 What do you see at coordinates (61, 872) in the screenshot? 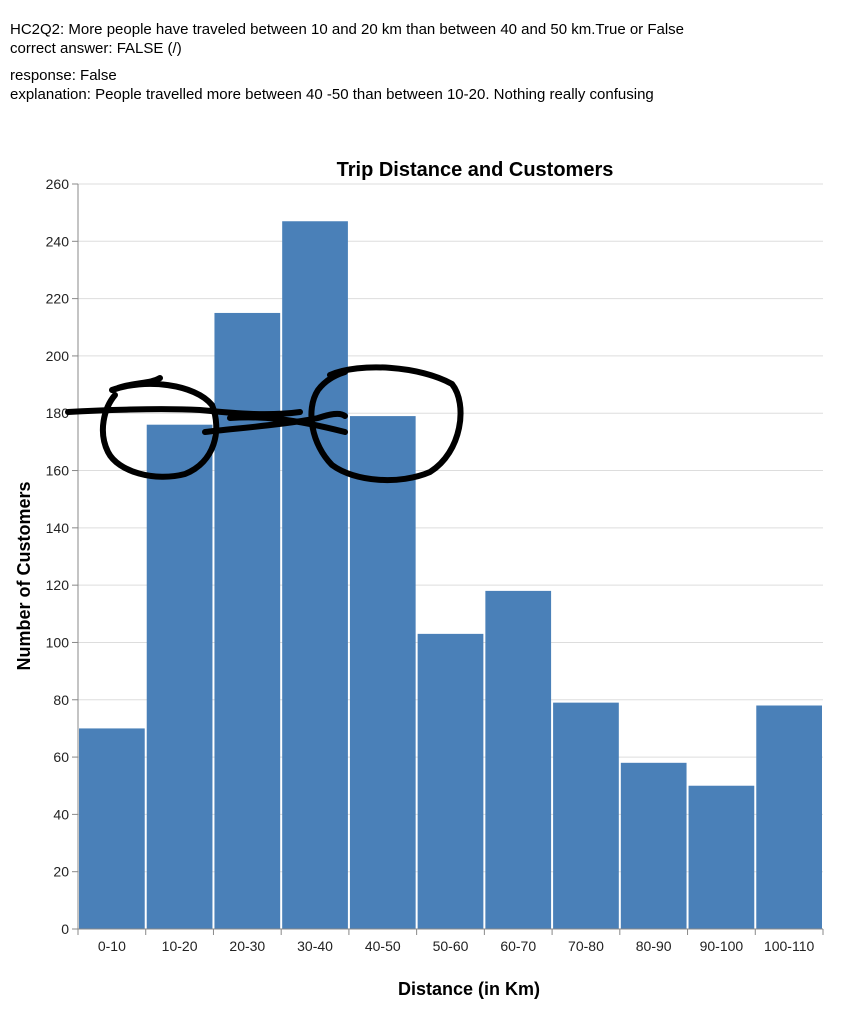
I see `y-tick-label: 20` at bounding box center [61, 872].